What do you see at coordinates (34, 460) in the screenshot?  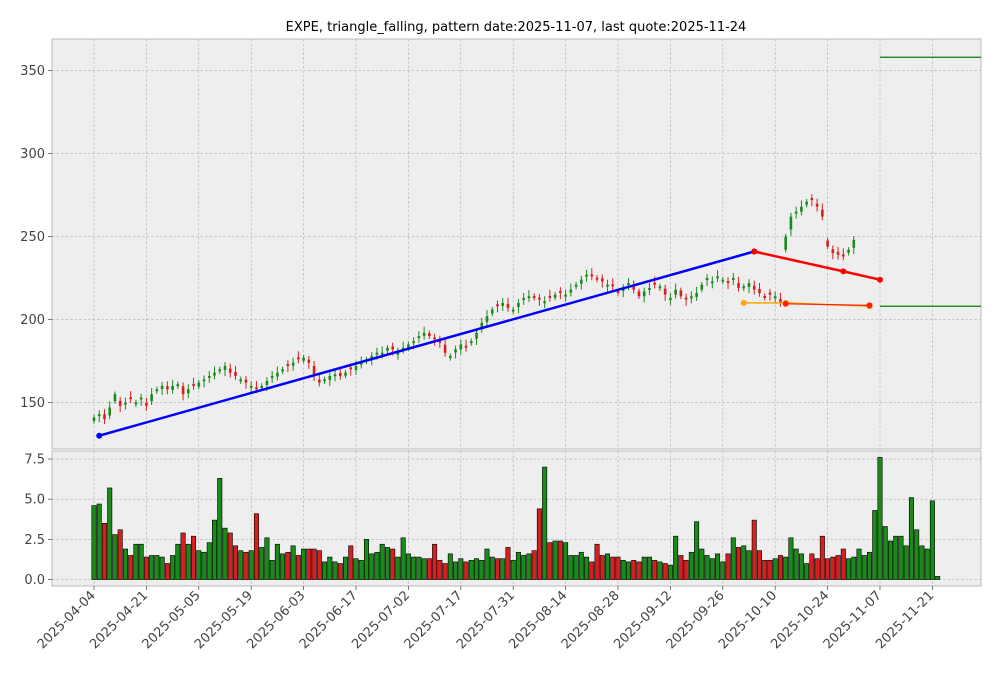 I see `volume-tick-label: 7.5` at bounding box center [34, 460].